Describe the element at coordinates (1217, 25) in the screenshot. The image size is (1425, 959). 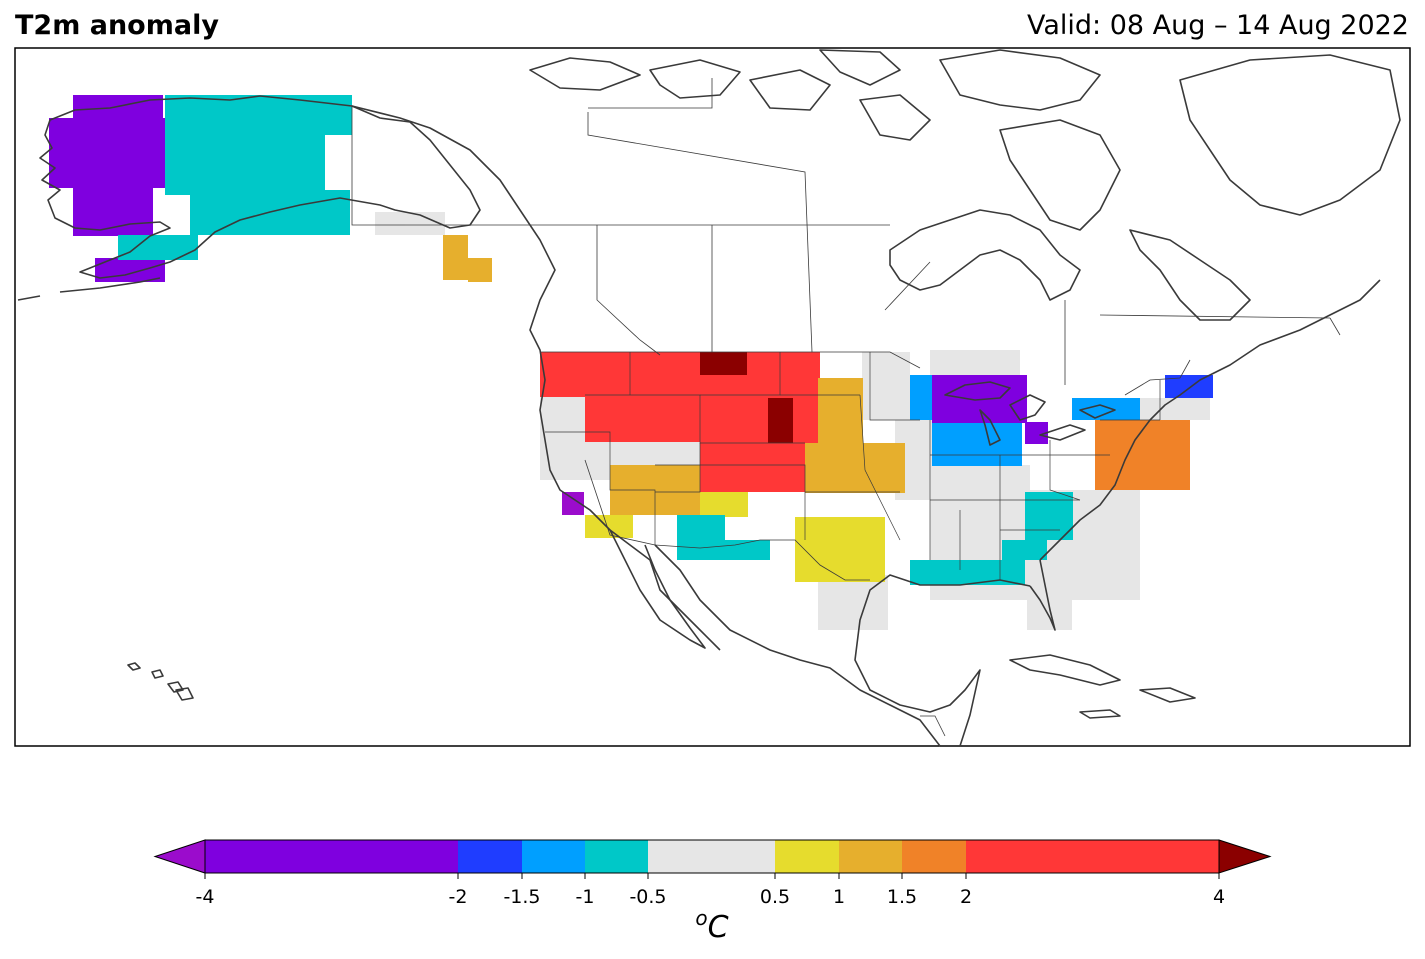
I see `valid-period: Valid: 08 Aug – 14 Aug 2022` at that location.